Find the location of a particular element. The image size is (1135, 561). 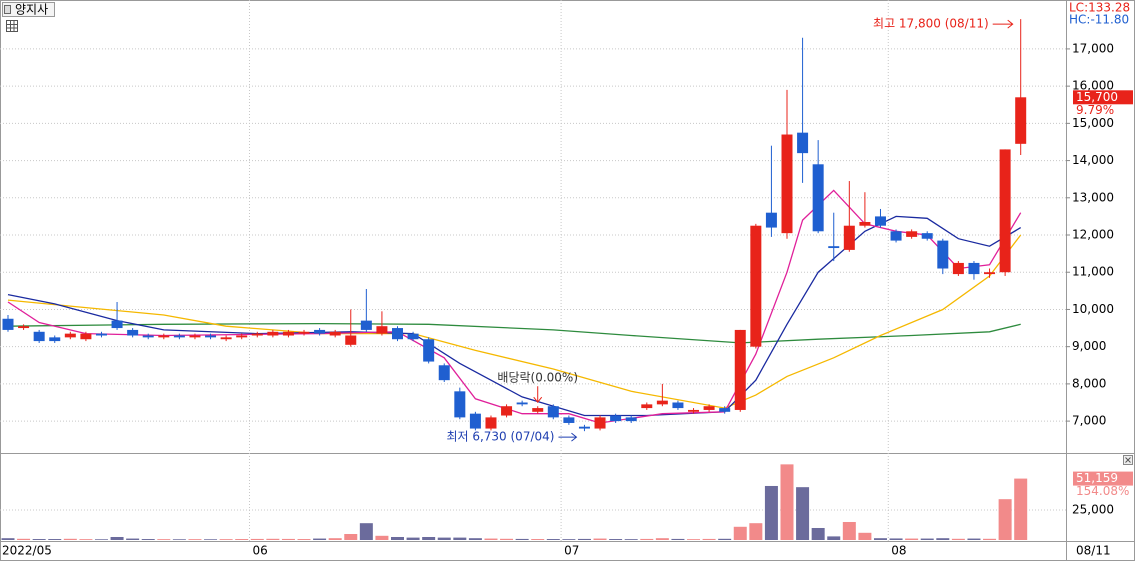

y-tick-label: 7,000 is located at coordinates (1089, 421).